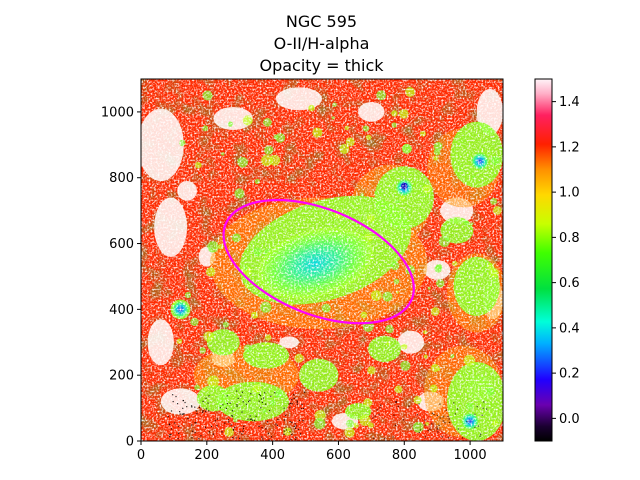 This screenshot has width=640, height=480. What do you see at coordinates (321, 43) in the screenshot?
I see `title-line-2: O-II/H-alpha` at bounding box center [321, 43].